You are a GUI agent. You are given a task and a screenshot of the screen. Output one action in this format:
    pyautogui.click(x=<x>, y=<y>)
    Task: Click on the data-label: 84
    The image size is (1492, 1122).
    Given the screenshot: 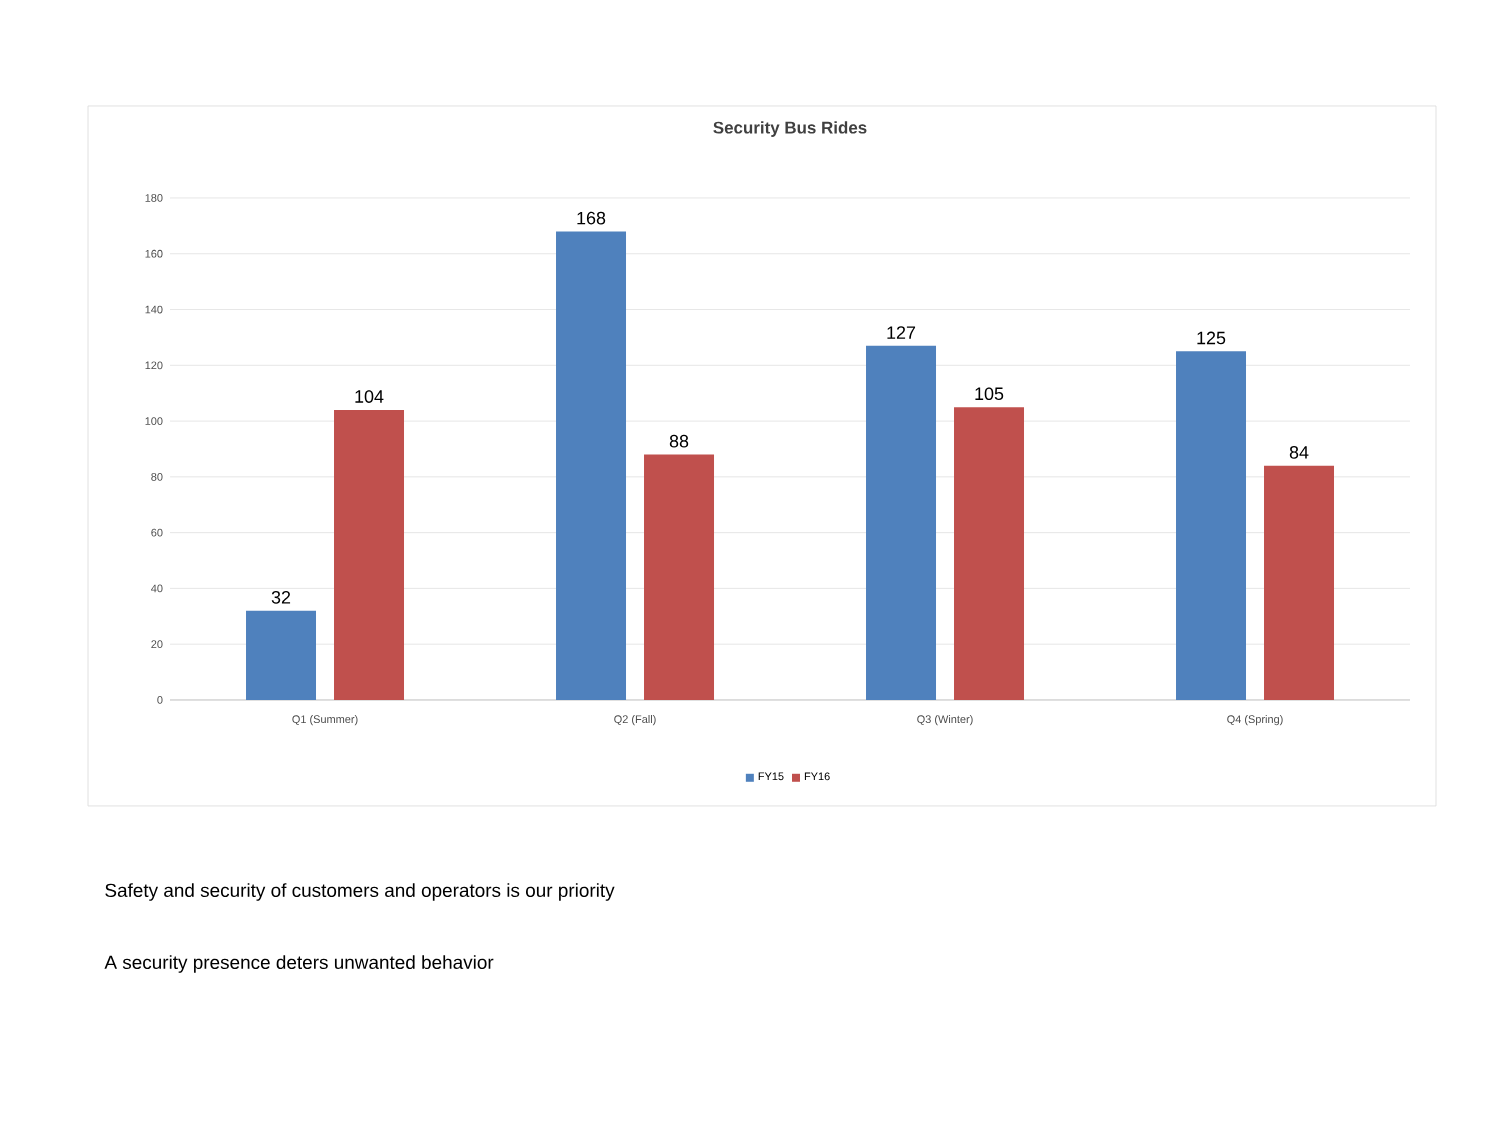 What is the action you would take?
    pyautogui.click(x=1299, y=452)
    